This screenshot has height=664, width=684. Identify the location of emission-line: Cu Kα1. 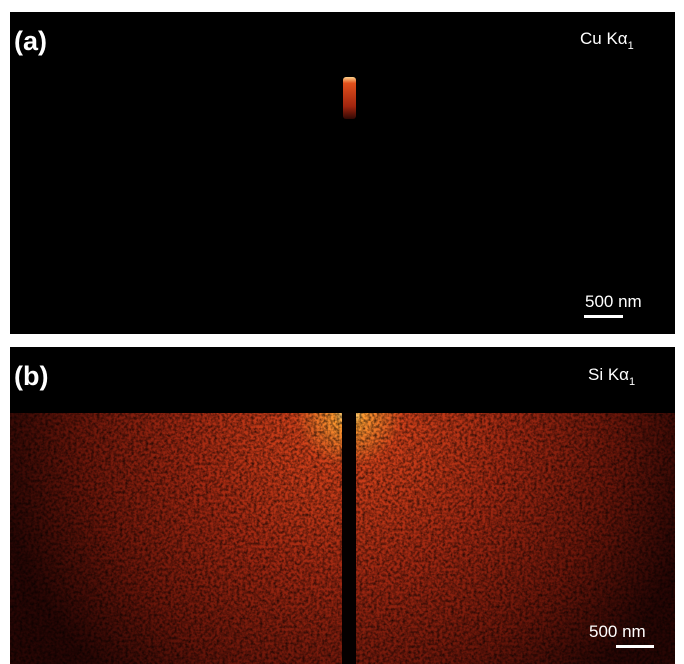
(607, 40).